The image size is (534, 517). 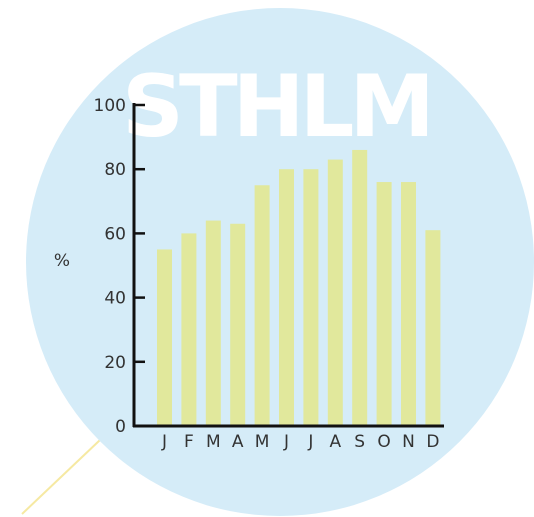 What do you see at coordinates (276, 107) in the screenshot?
I see `chart-title: STHLM` at bounding box center [276, 107].